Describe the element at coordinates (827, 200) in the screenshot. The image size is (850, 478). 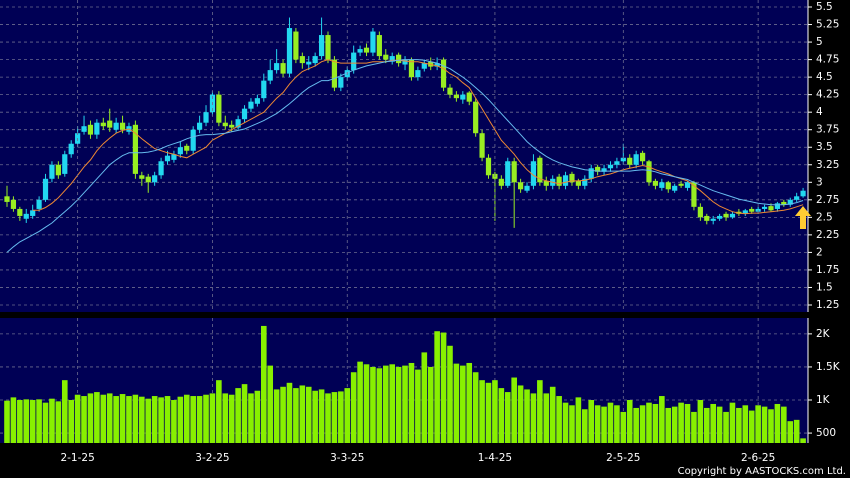
I see `y-tick-label: 2.75` at that location.